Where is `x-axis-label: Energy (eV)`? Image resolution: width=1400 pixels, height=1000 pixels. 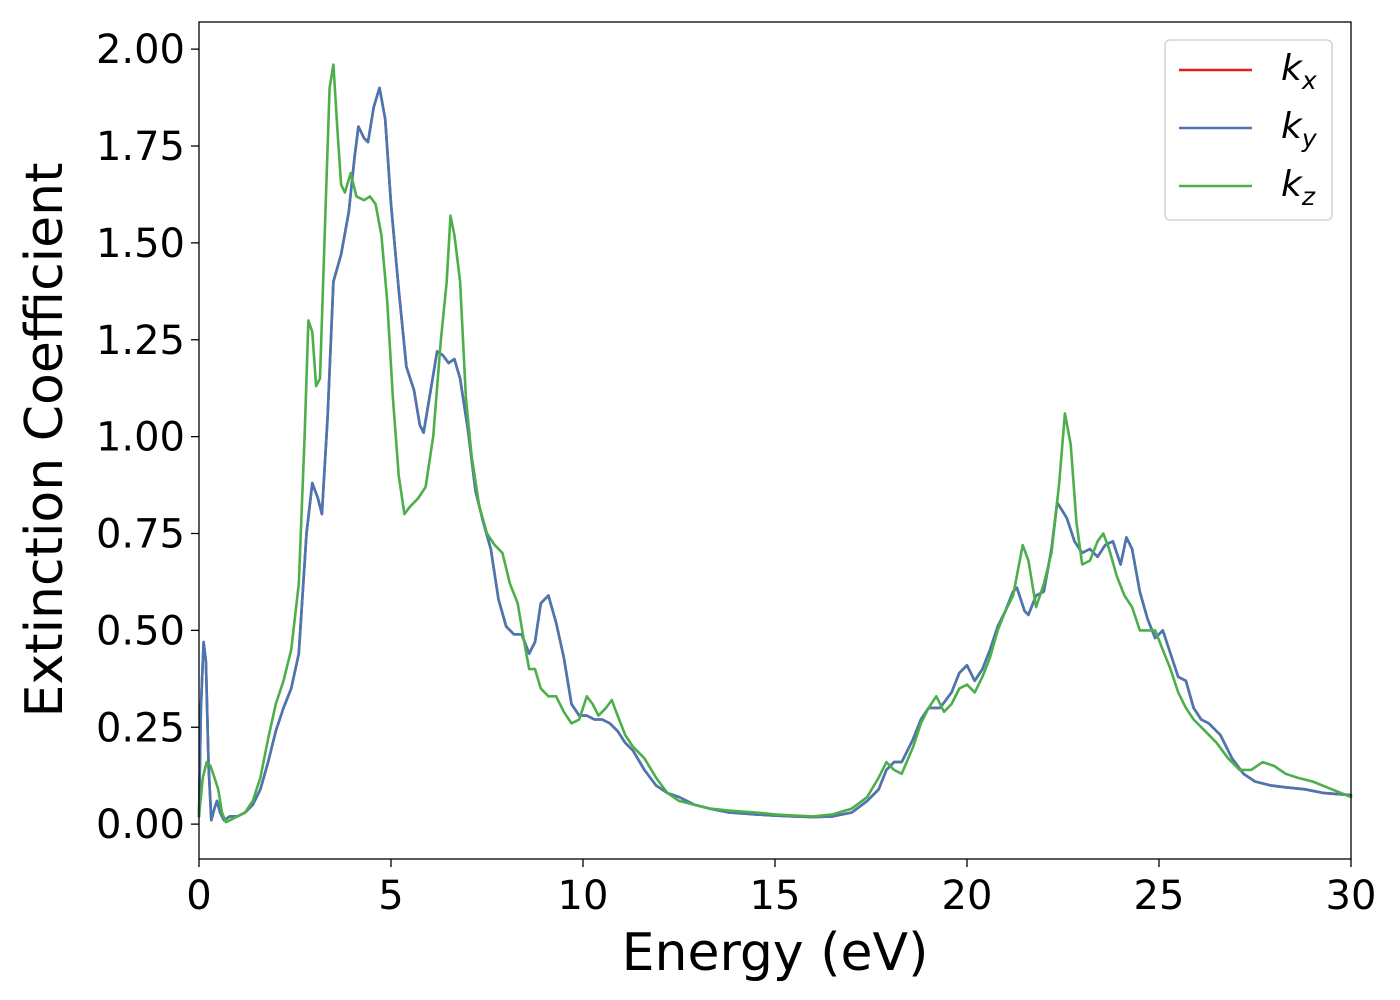 x-axis-label: Energy (eV) is located at coordinates (775, 953).